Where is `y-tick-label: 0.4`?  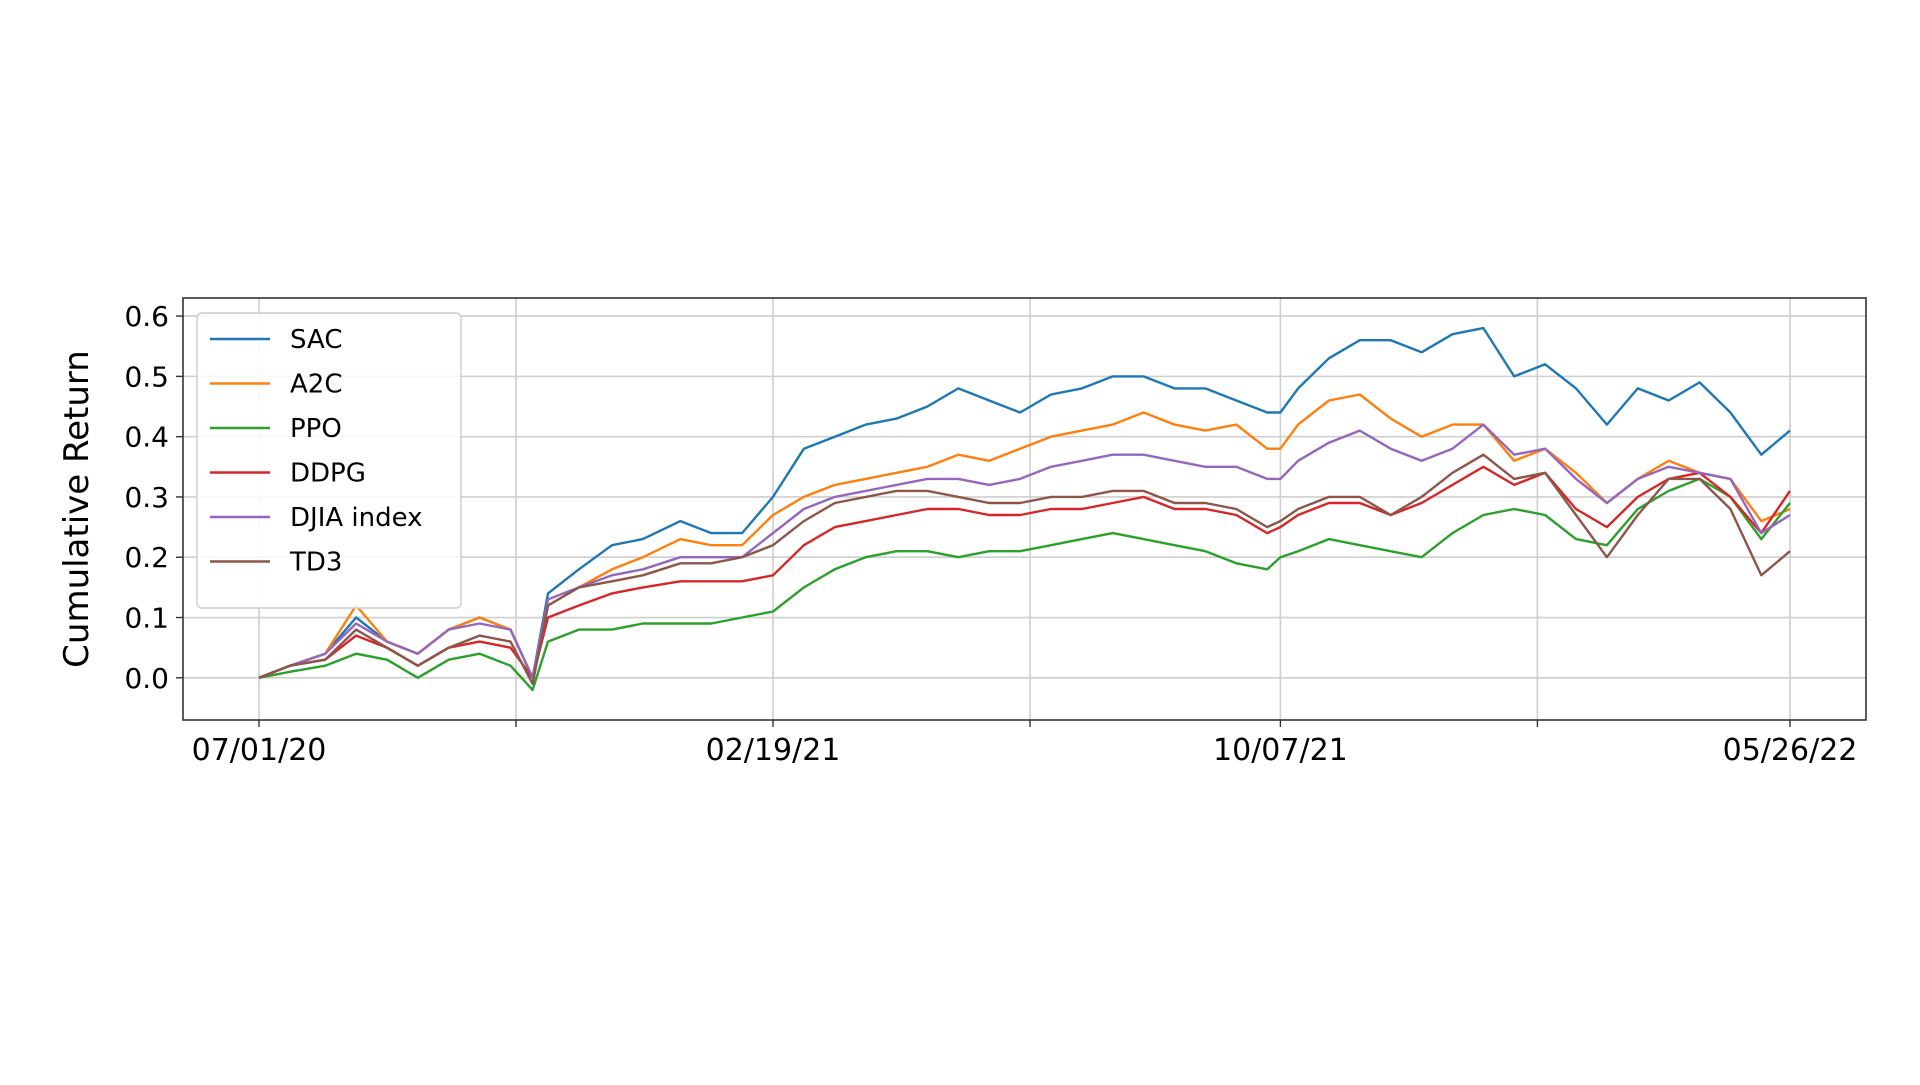
y-tick-label: 0.4 is located at coordinates (146, 437).